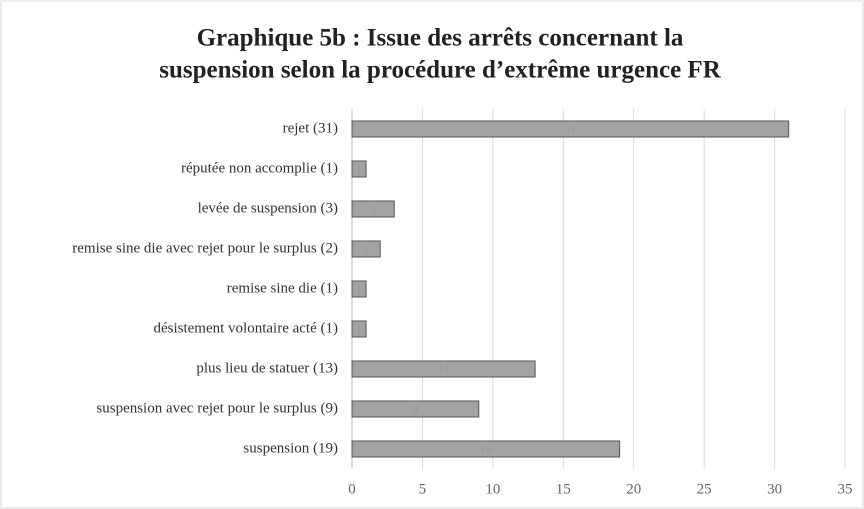 Image resolution: width=864 pixels, height=509 pixels. I want to click on data-label: 9, so click(415, 409).